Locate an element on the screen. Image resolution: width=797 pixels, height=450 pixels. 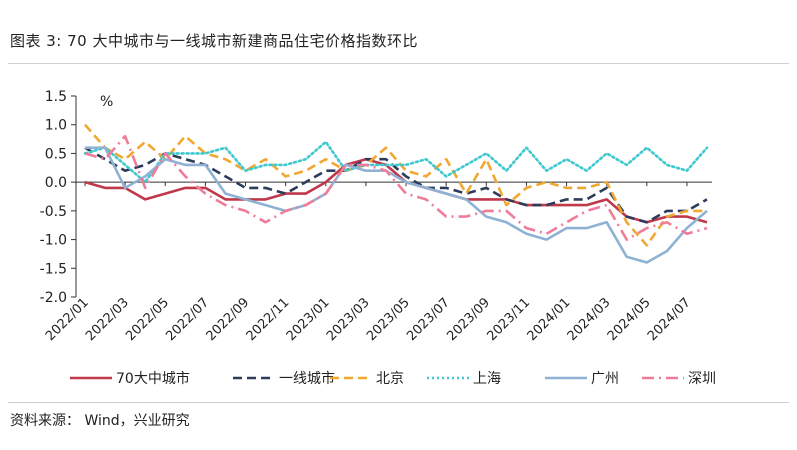
y-tick-label: 1.0 is located at coordinates (56, 126).